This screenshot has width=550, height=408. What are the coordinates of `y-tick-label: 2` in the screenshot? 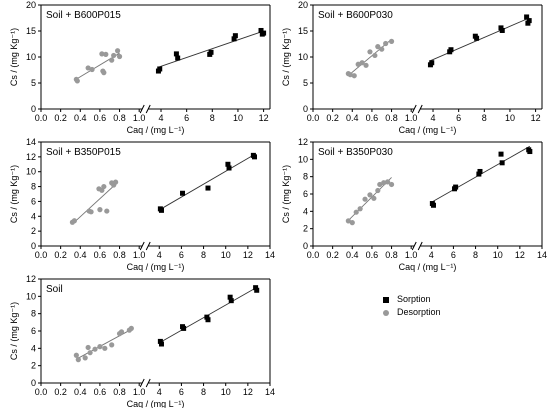 It's located at (33, 231).